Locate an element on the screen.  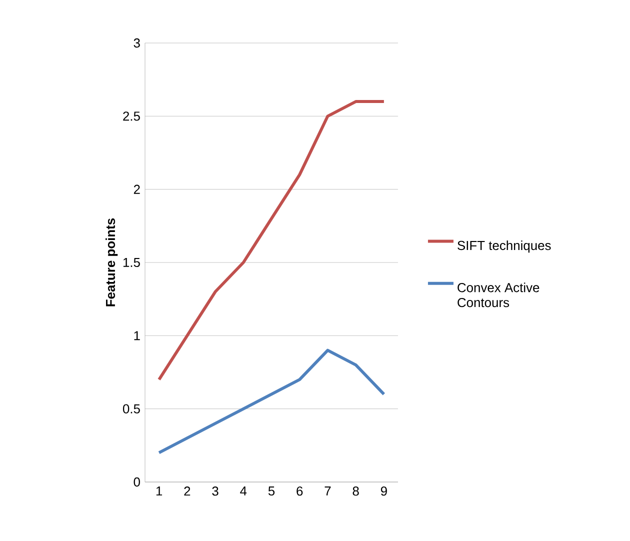
y-tick-label: 2 is located at coordinates (137, 189).